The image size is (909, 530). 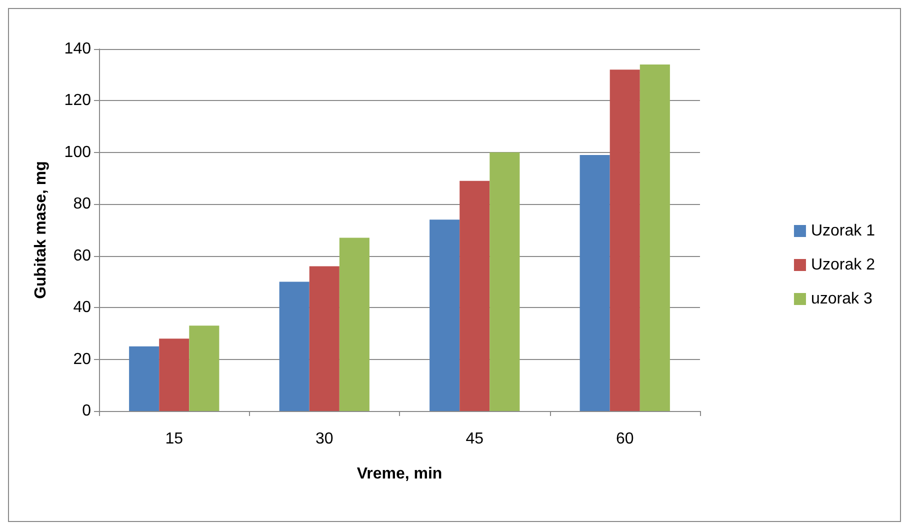 What do you see at coordinates (78, 49) in the screenshot?
I see `y-tick-label: 140` at bounding box center [78, 49].